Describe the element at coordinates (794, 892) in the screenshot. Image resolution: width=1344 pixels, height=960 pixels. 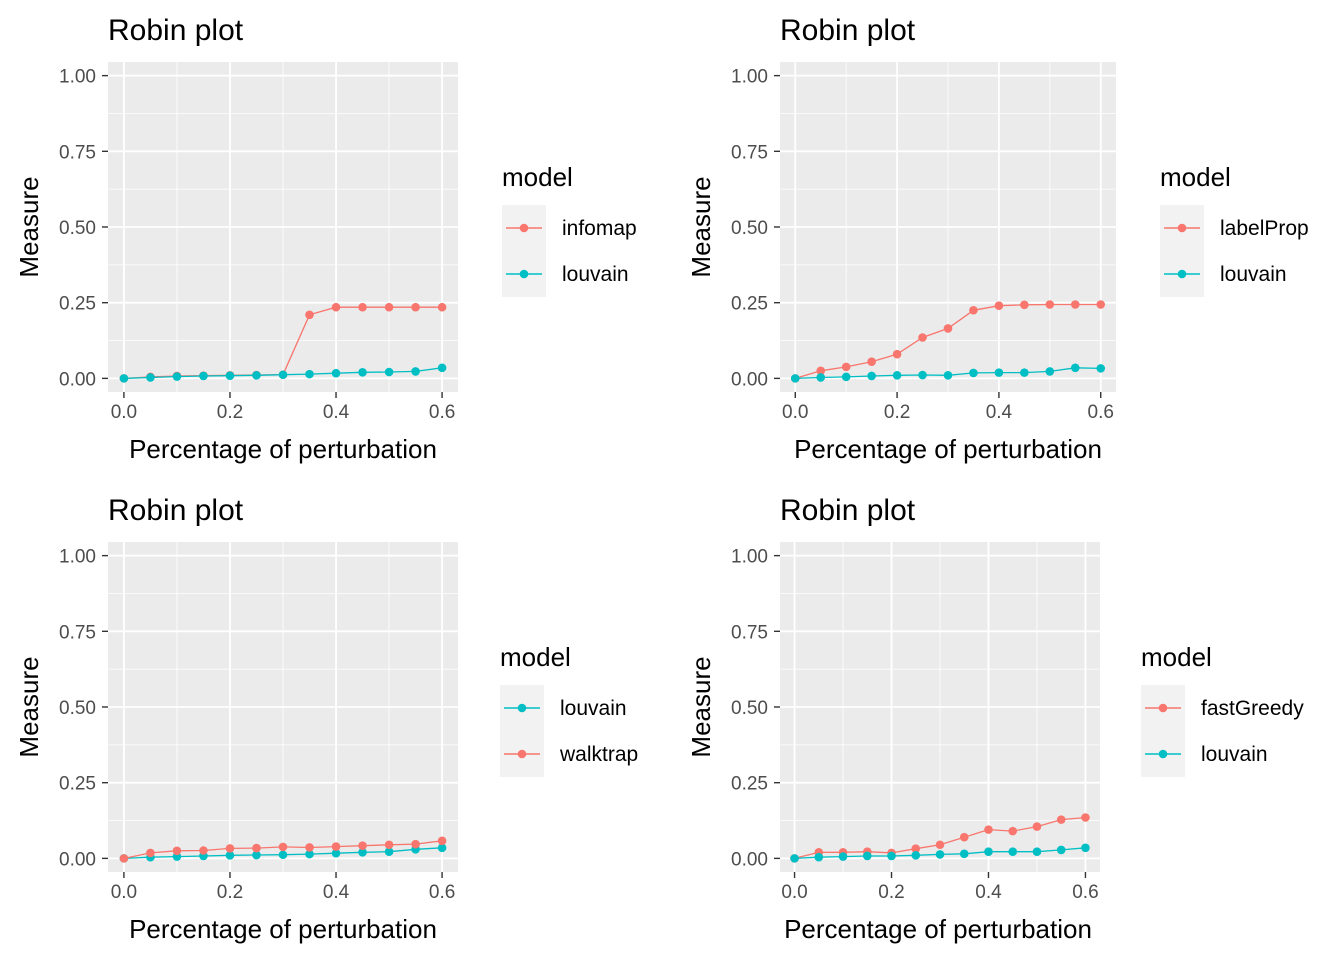
I see `x-tick-label: 0.0` at that location.